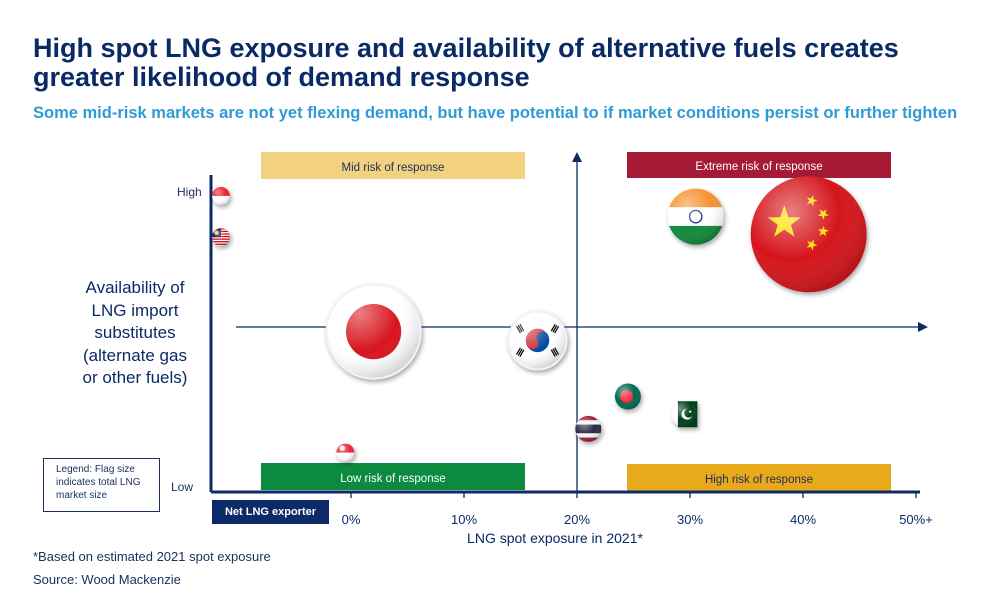 Image resolution: width=1000 pixels, height=600 pixels. What do you see at coordinates (555, 538) in the screenshot?
I see `x-axis-label: LNG spot exposure in 2021*` at bounding box center [555, 538].